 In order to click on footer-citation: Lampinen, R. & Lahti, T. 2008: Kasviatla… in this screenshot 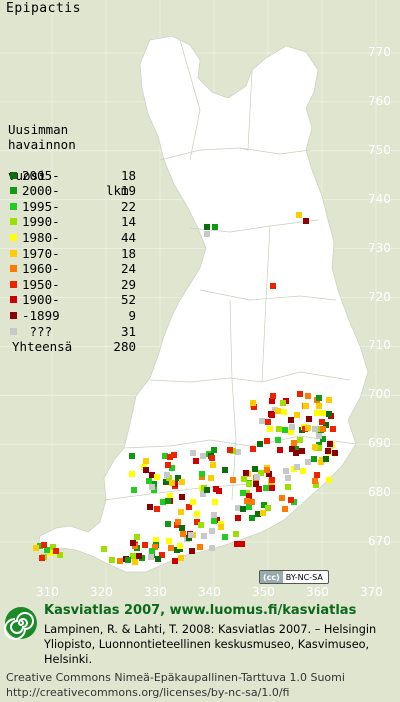, I will do `click(210, 644)`.